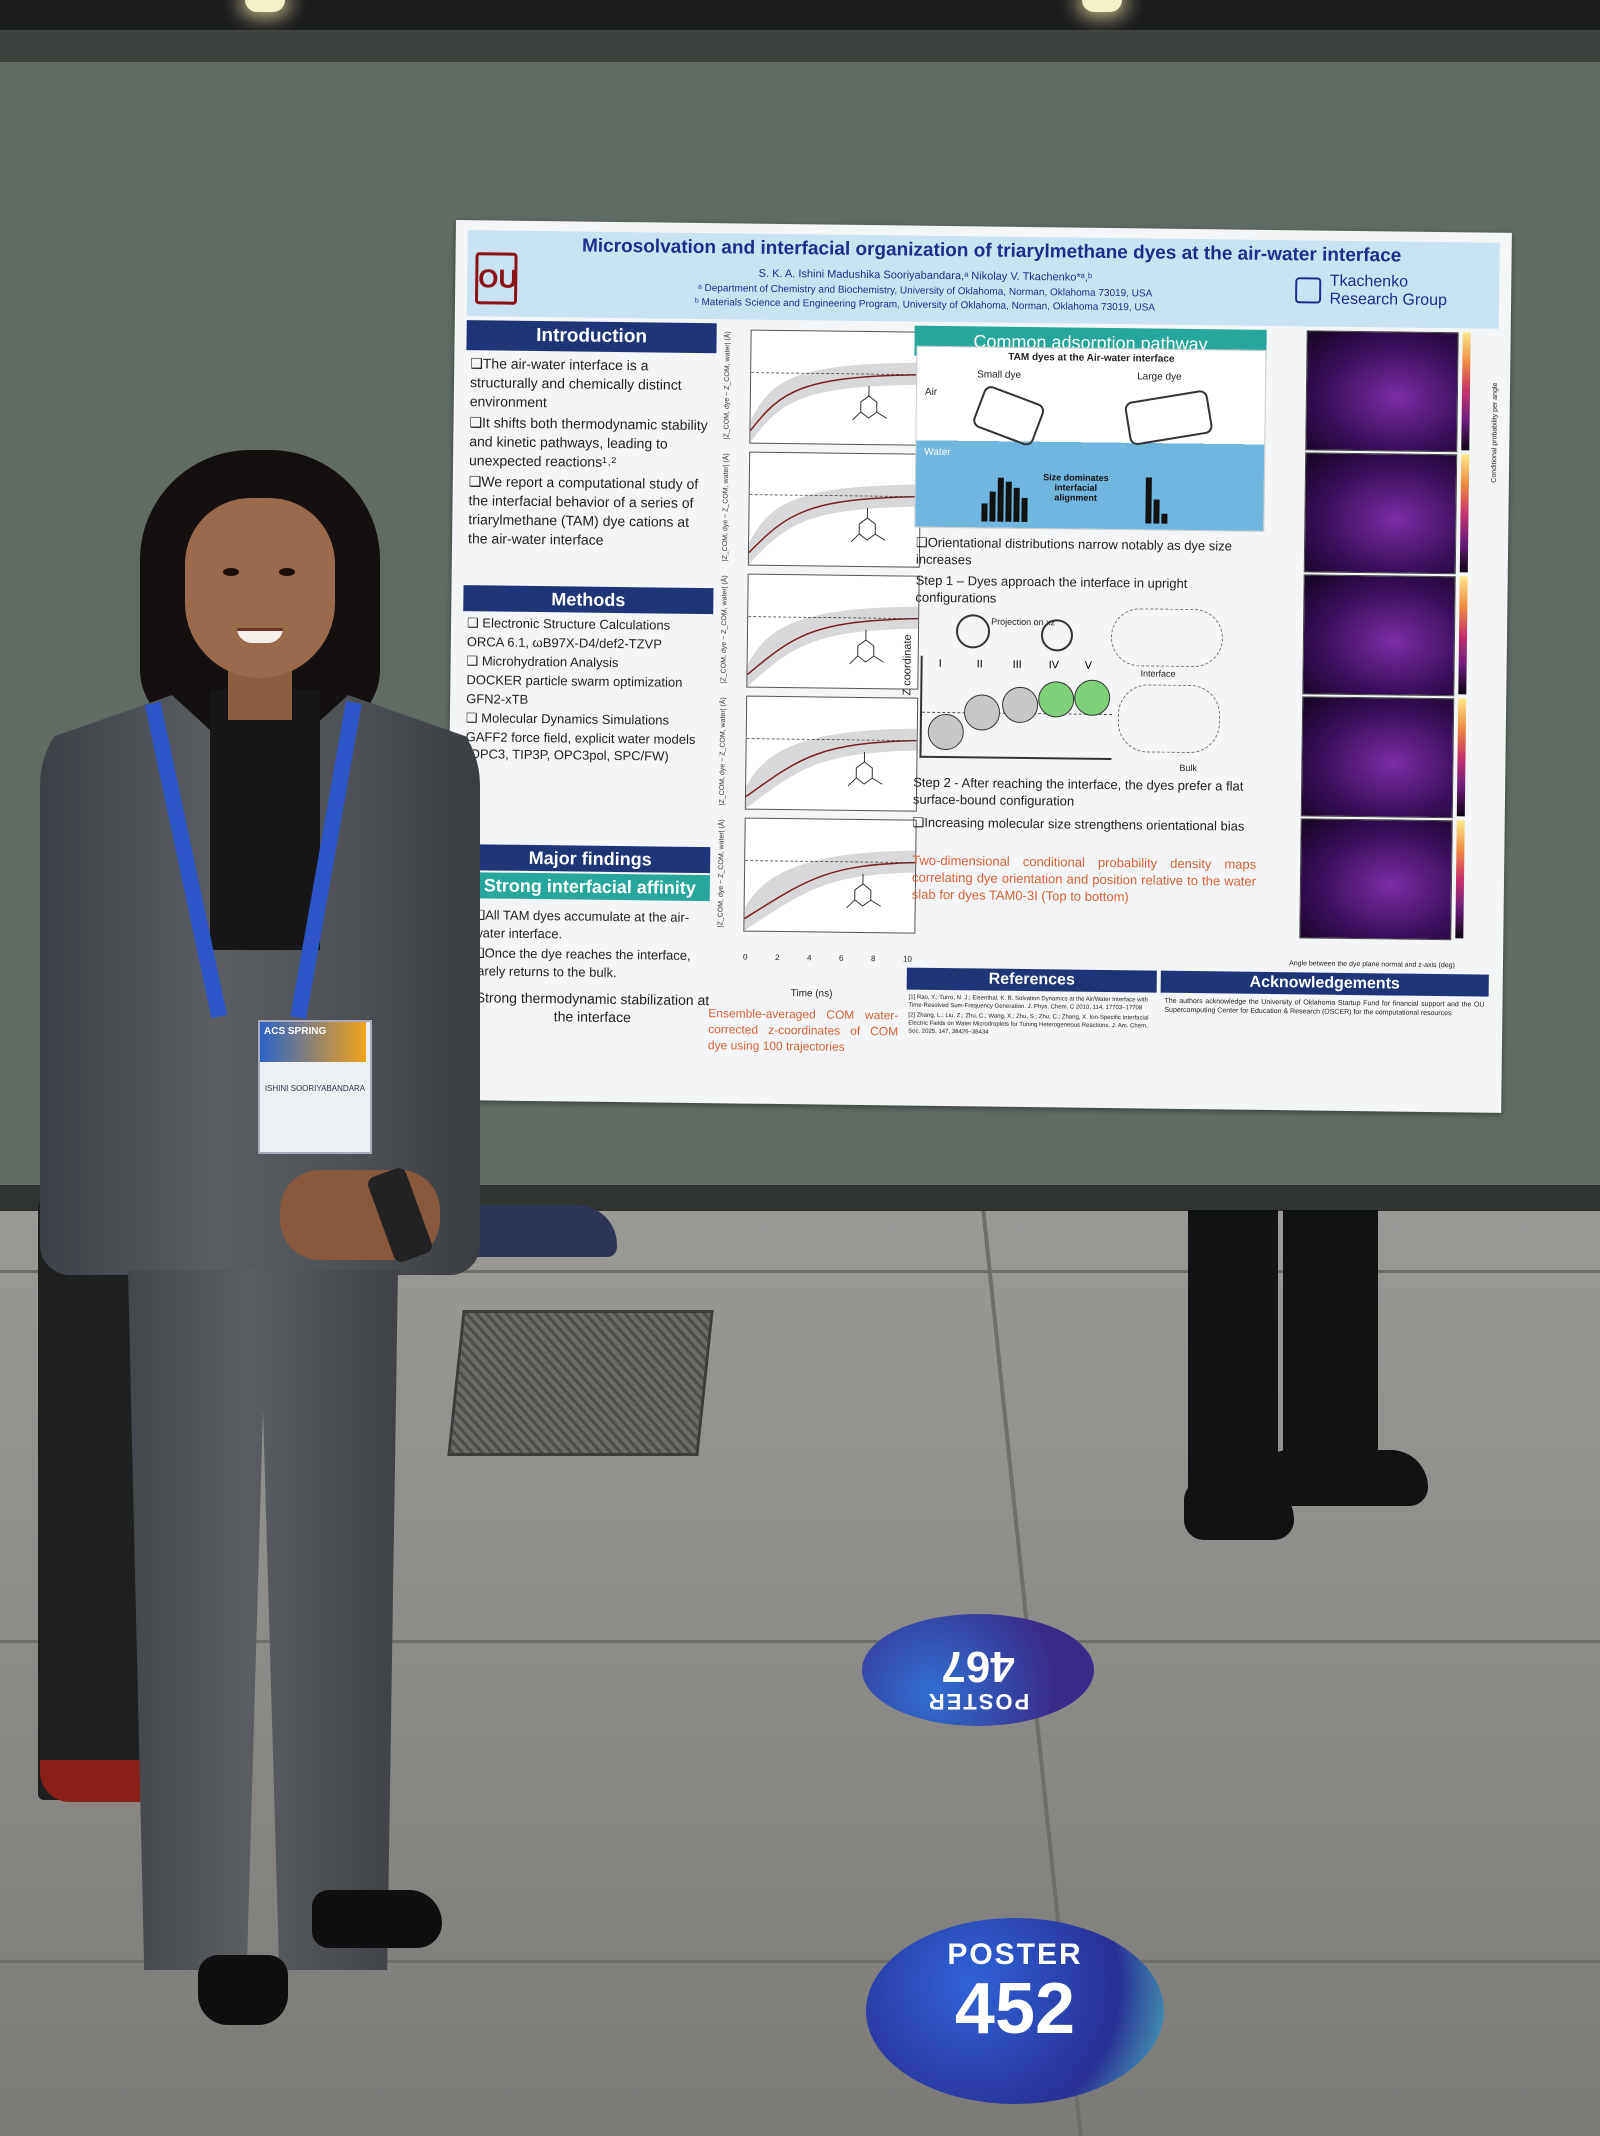  I want to click on group-logo: Tkachenko Research Group, so click(1371, 291).